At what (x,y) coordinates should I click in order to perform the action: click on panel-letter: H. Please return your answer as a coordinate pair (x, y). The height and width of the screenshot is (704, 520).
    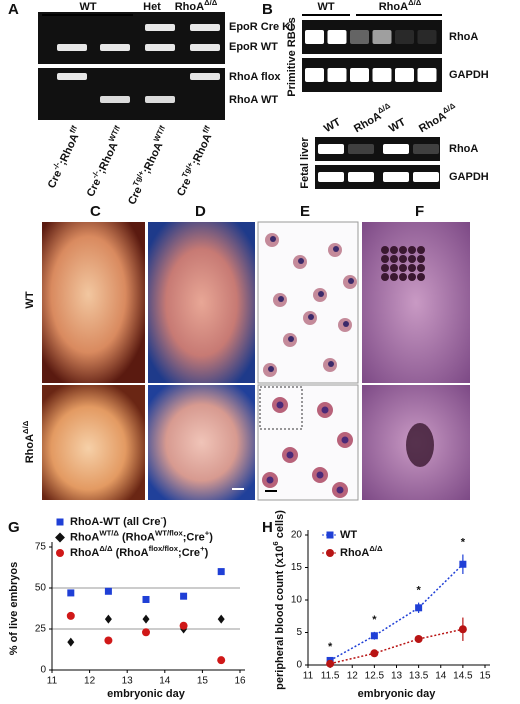
    Looking at the image, I should click on (267, 527).